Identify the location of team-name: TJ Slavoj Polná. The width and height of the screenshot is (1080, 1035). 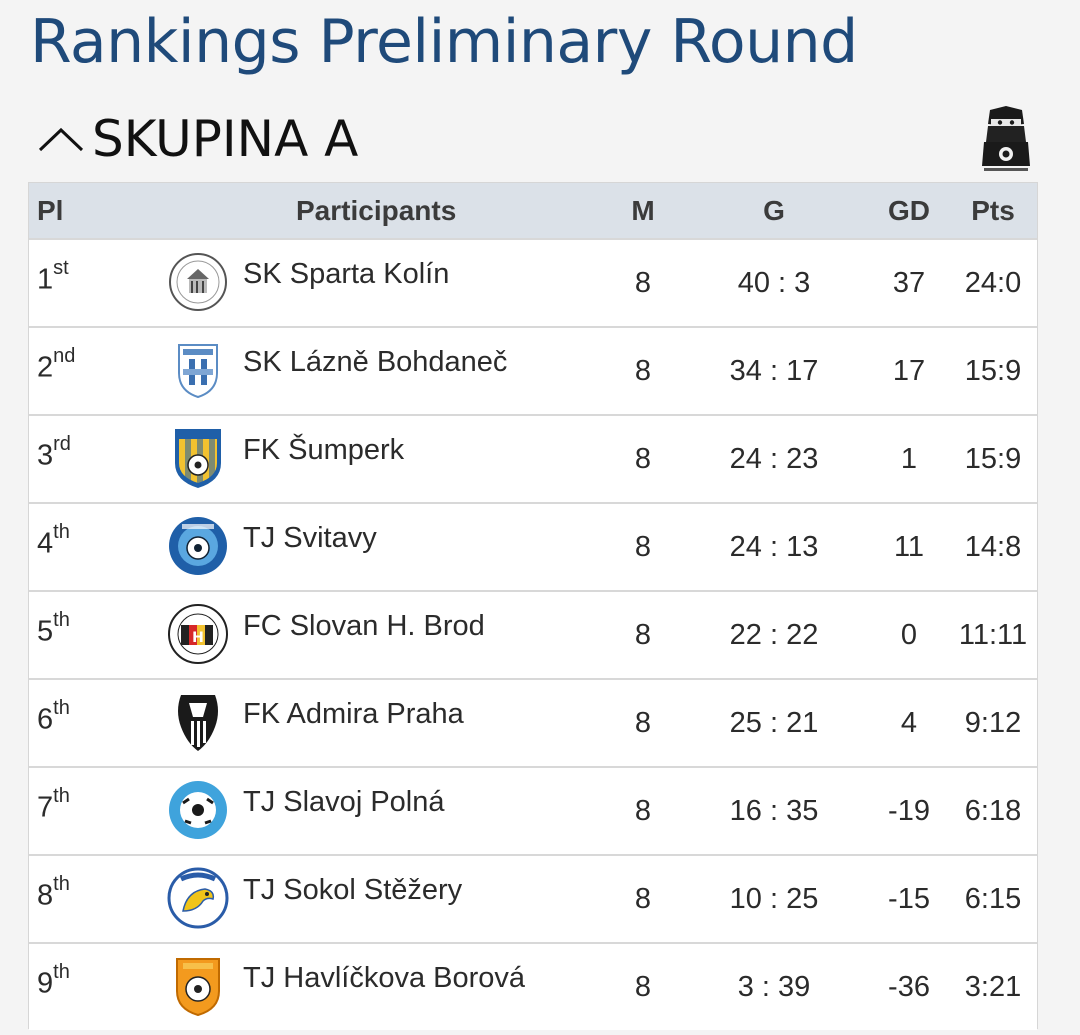
(344, 802).